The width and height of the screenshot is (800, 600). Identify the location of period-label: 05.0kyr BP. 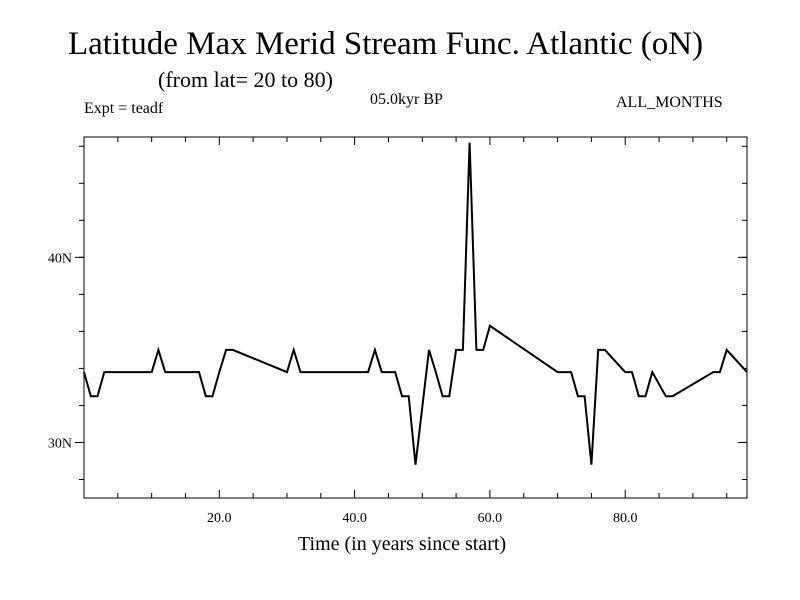
(406, 99).